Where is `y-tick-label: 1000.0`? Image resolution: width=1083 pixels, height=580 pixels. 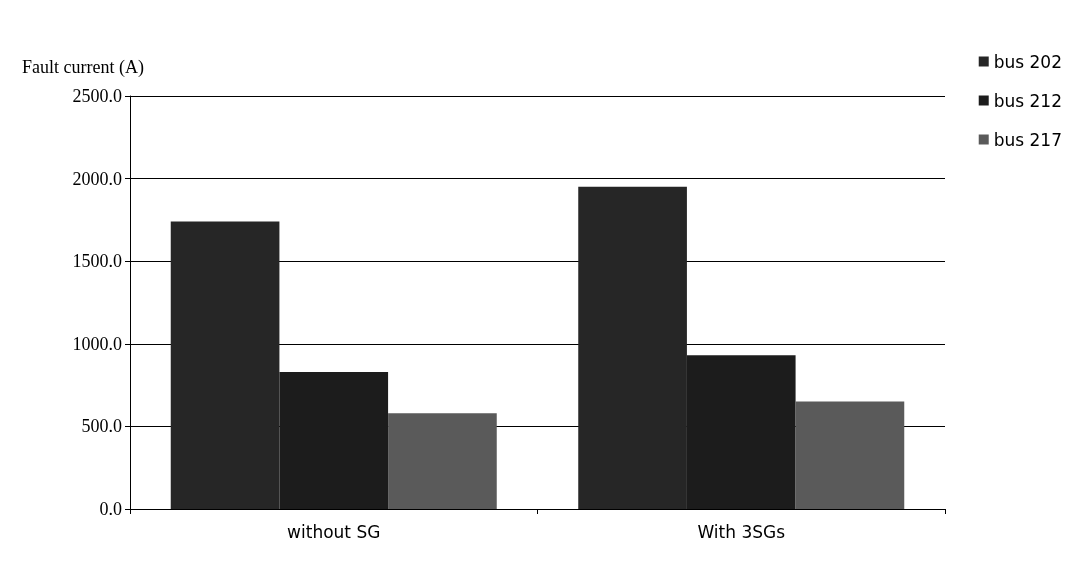 y-tick-label: 1000.0 is located at coordinates (97, 343).